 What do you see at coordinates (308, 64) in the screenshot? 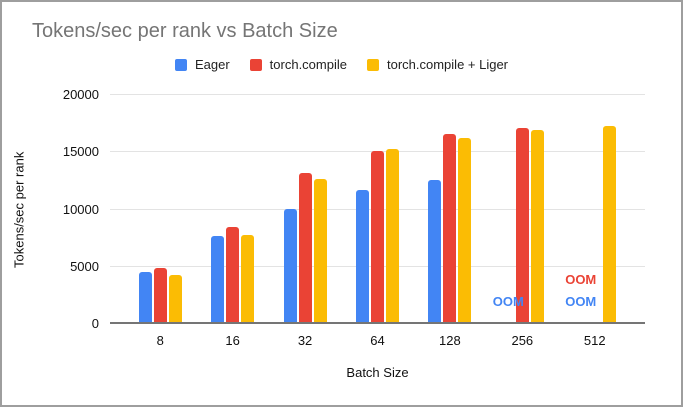
I see `legend-label: torch.compile` at bounding box center [308, 64].